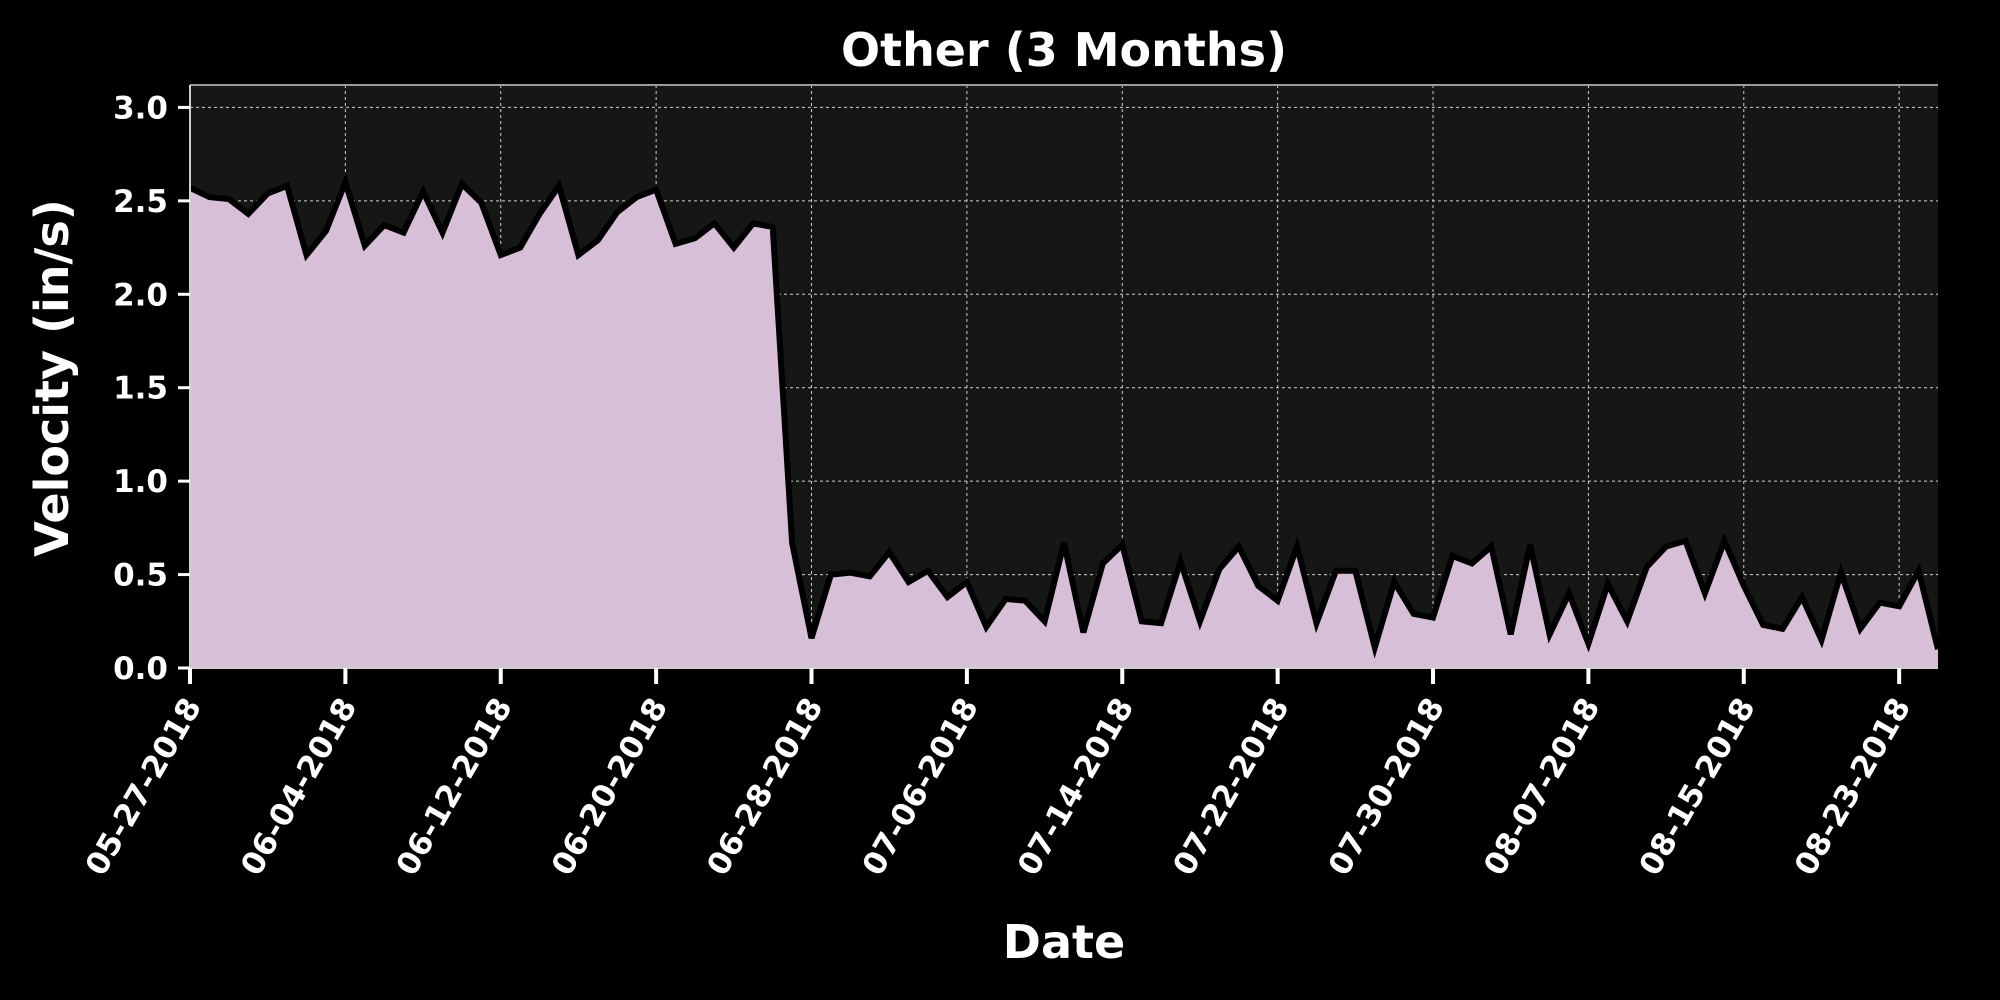 The image size is (2000, 1000). I want to click on y-tick-label: 0.0, so click(140, 669).